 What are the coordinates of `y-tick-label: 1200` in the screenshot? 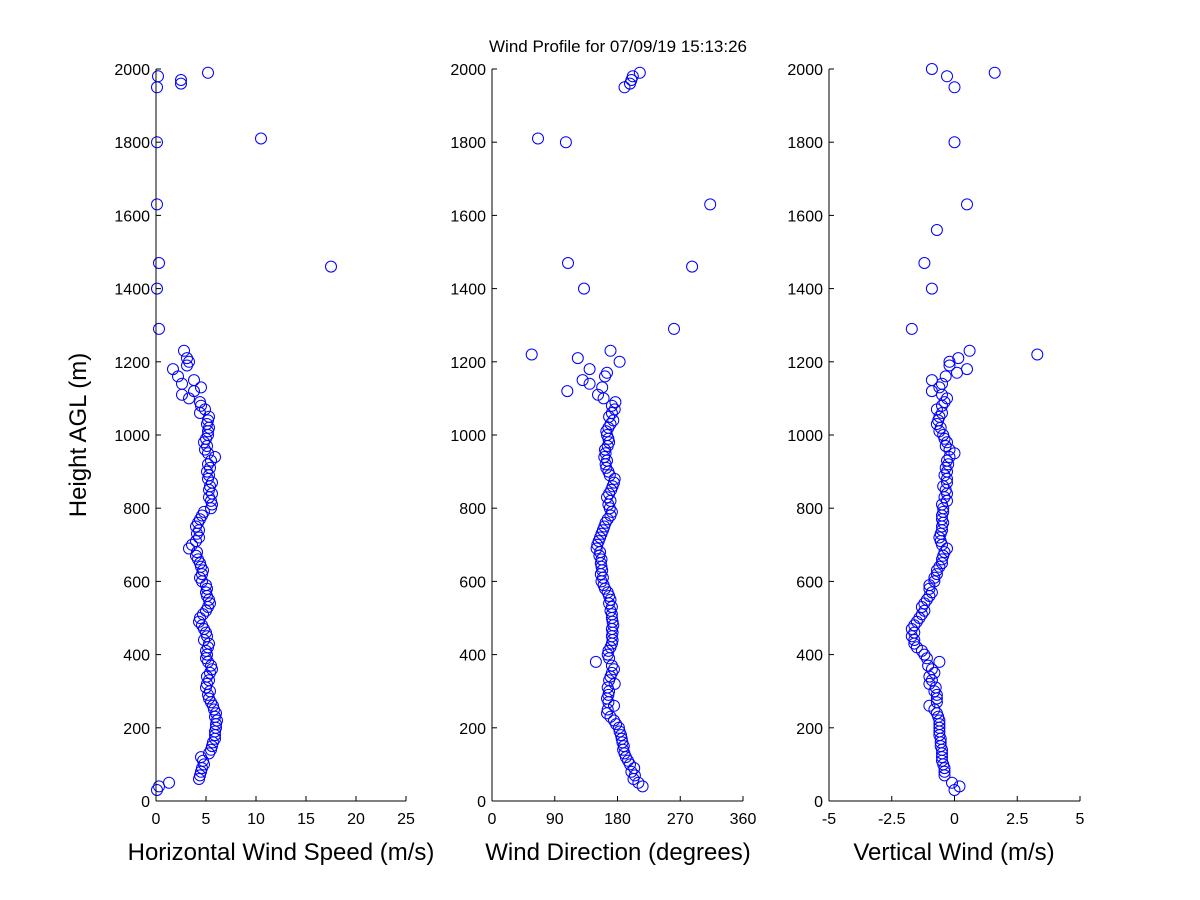 It's located at (132, 363).